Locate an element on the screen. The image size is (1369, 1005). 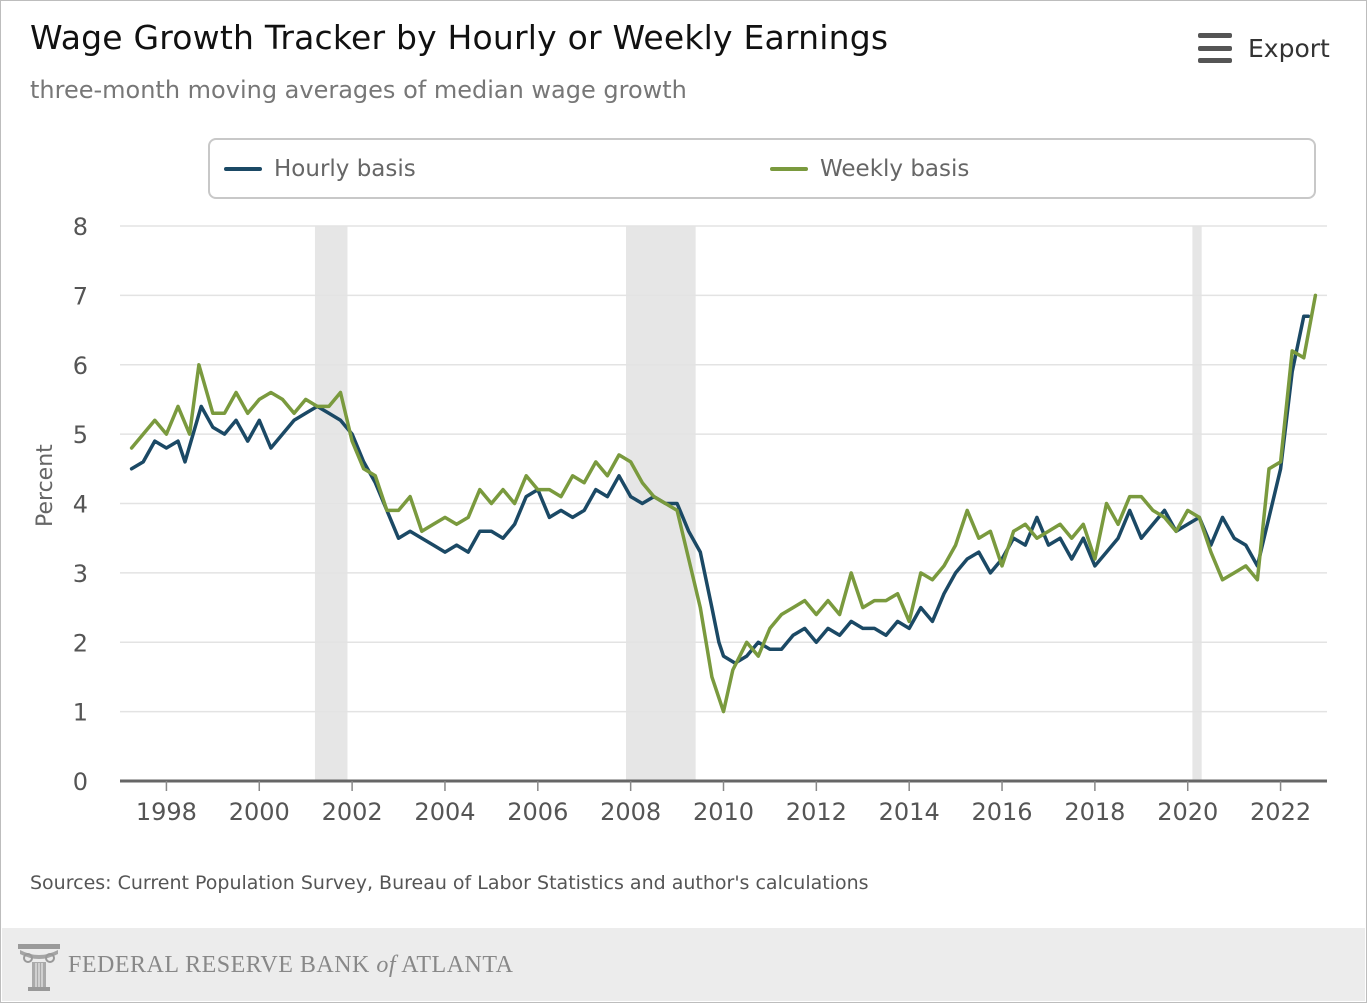
x-tick-label-2000: 2000 is located at coordinates (259, 812).